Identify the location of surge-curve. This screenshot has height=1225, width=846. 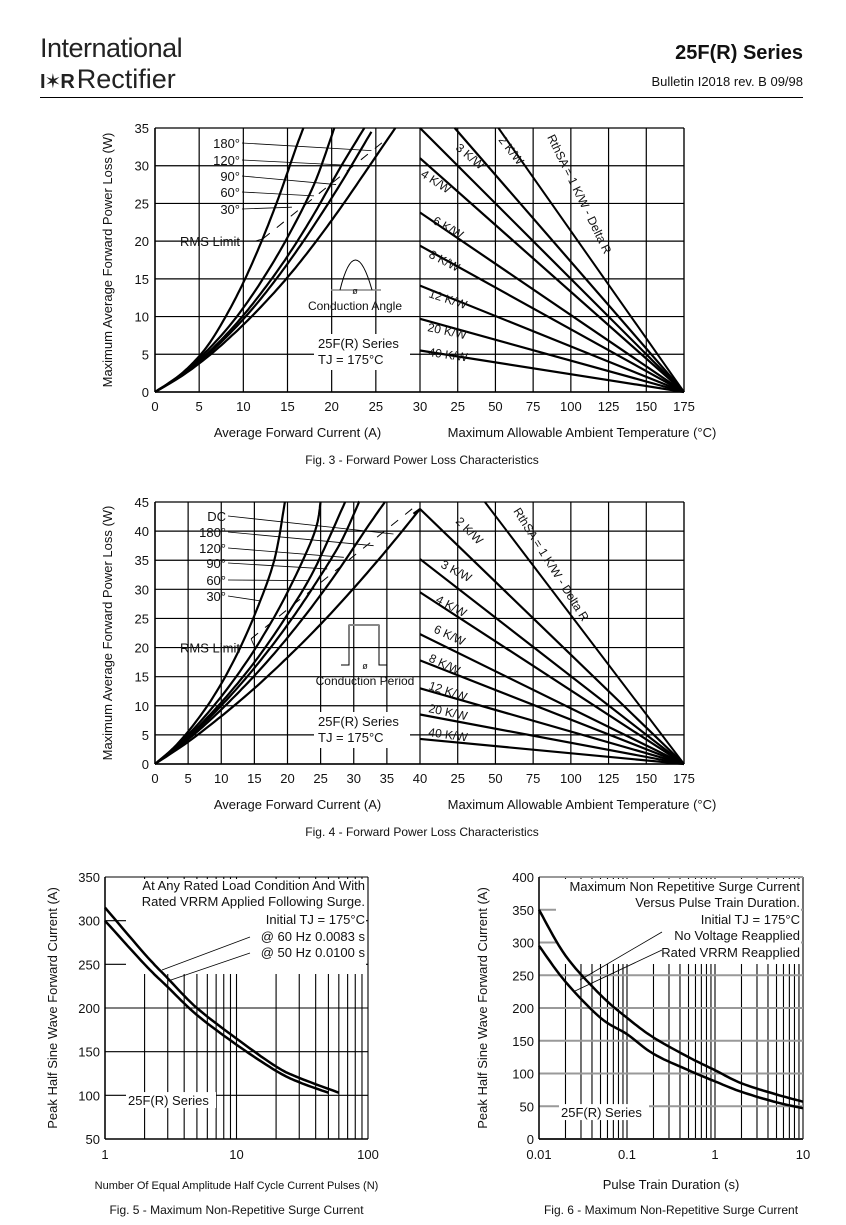
(222, 1000).